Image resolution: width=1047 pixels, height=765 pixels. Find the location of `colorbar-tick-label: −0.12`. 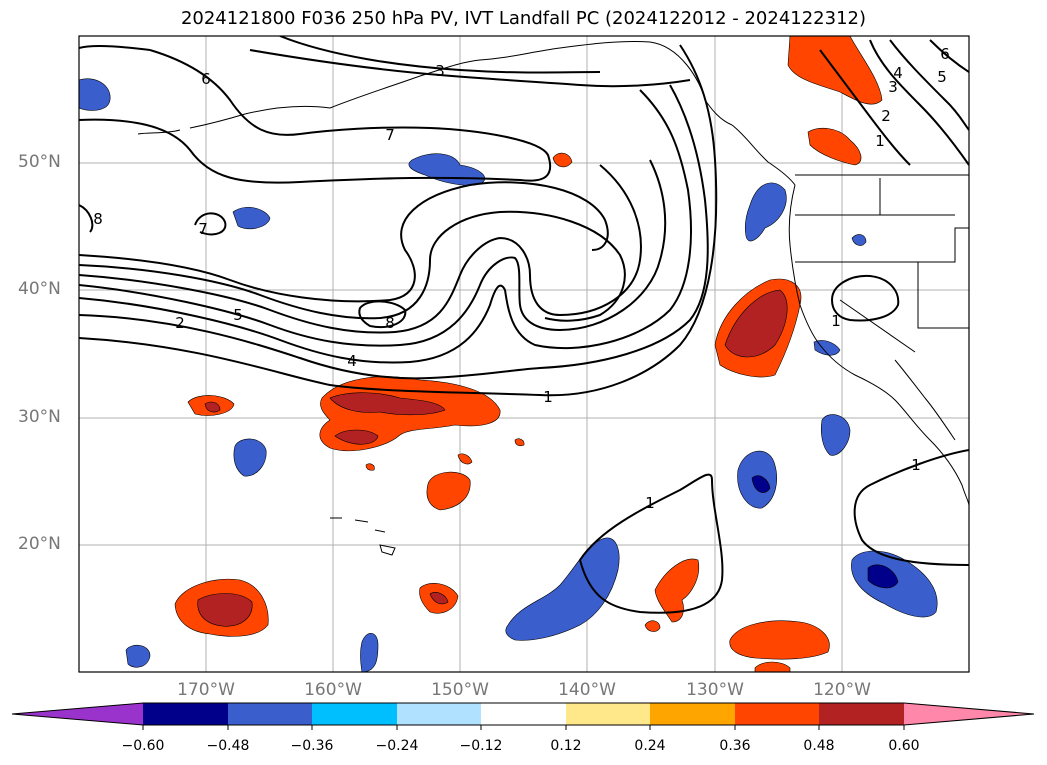

colorbar-tick-label: −0.12 is located at coordinates (481, 746).